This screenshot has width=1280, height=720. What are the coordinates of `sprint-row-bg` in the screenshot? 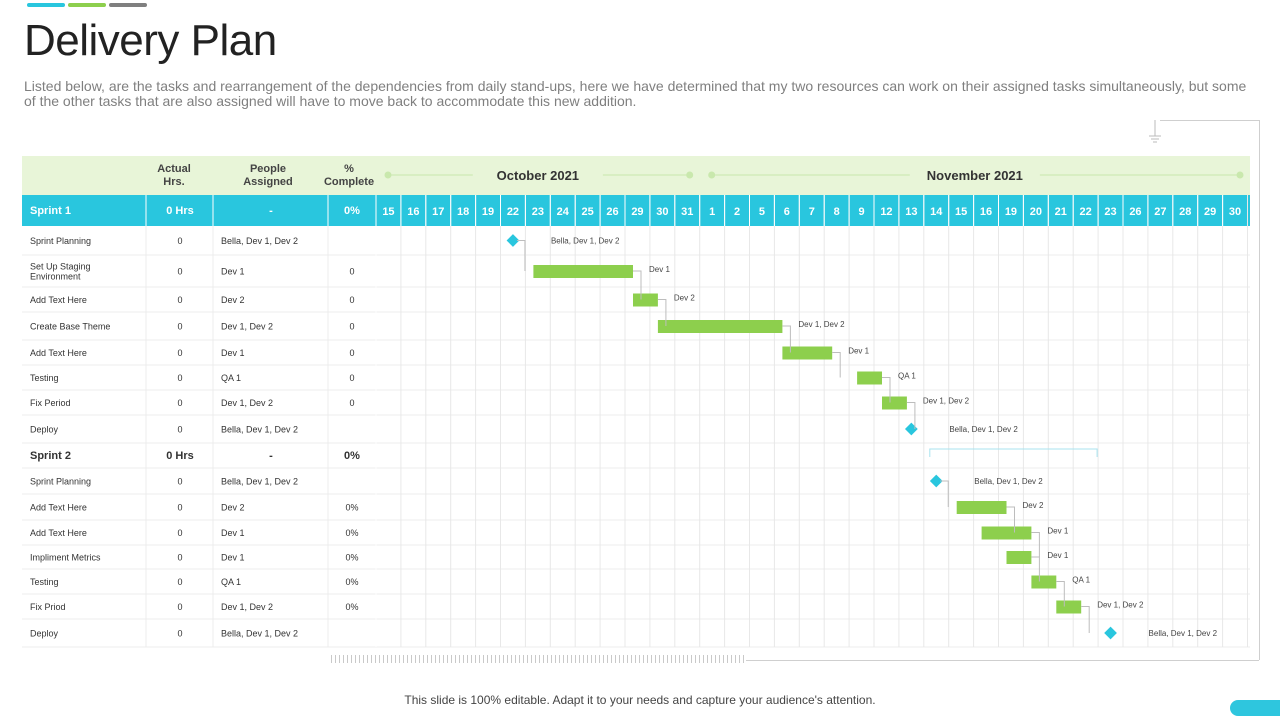 It's located at (636, 210).